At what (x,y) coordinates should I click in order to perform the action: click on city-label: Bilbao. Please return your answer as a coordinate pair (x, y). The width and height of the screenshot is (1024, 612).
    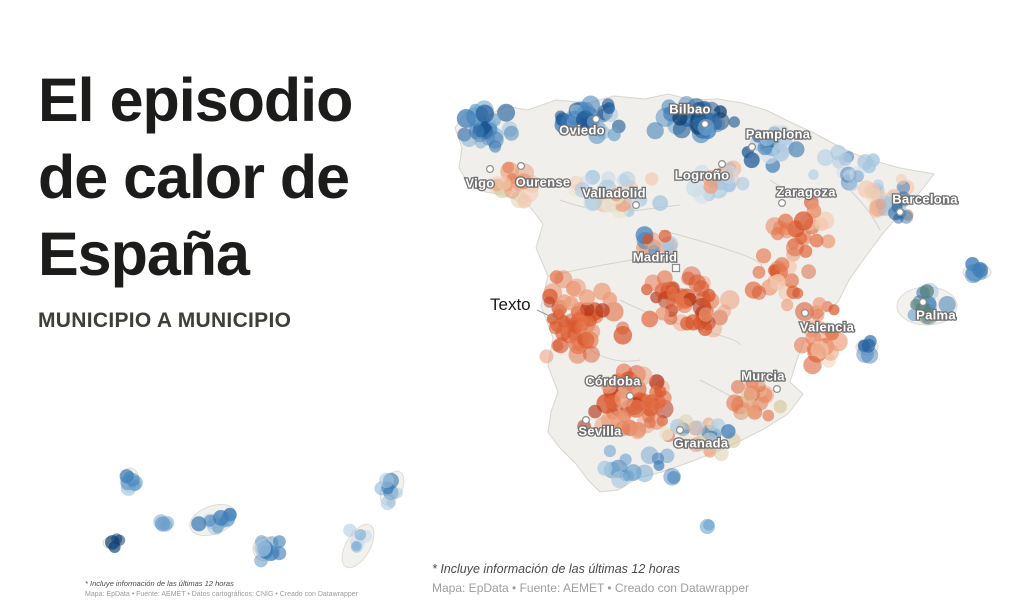
    Looking at the image, I should click on (690, 109).